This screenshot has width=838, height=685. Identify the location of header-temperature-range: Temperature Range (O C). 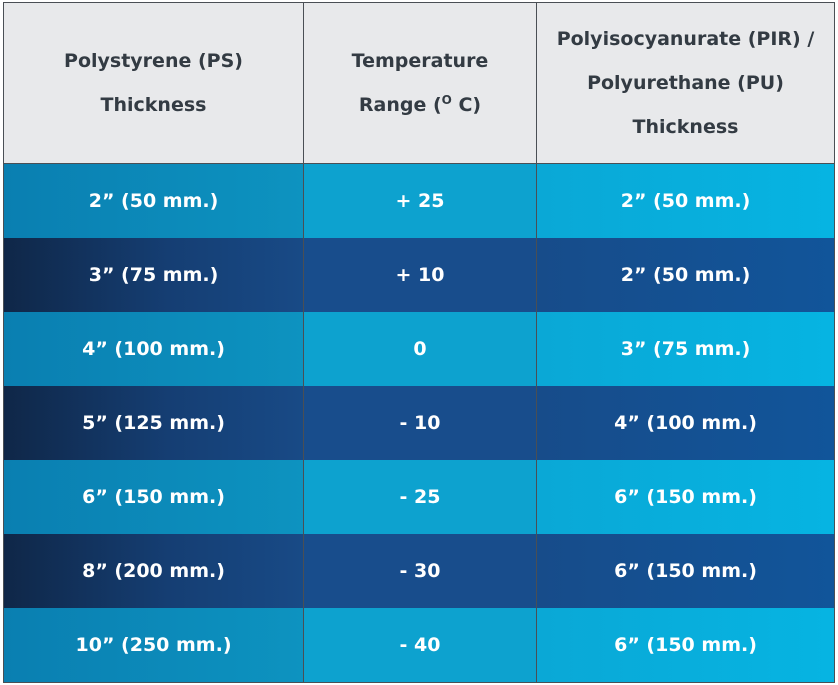
(420, 83).